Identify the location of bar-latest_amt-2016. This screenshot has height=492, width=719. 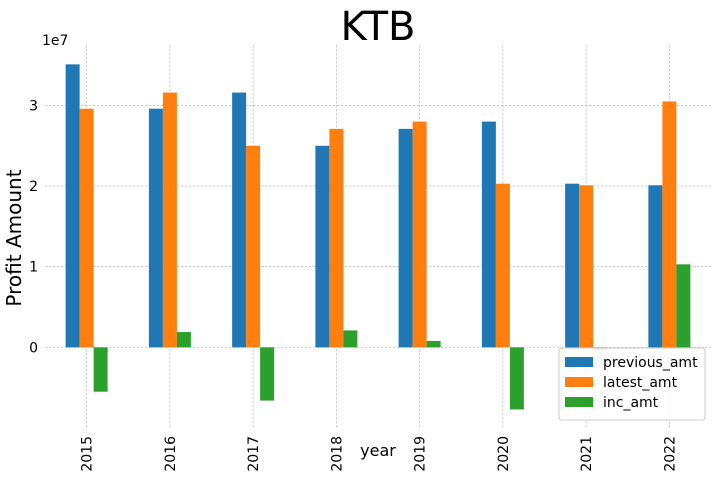
(169, 220).